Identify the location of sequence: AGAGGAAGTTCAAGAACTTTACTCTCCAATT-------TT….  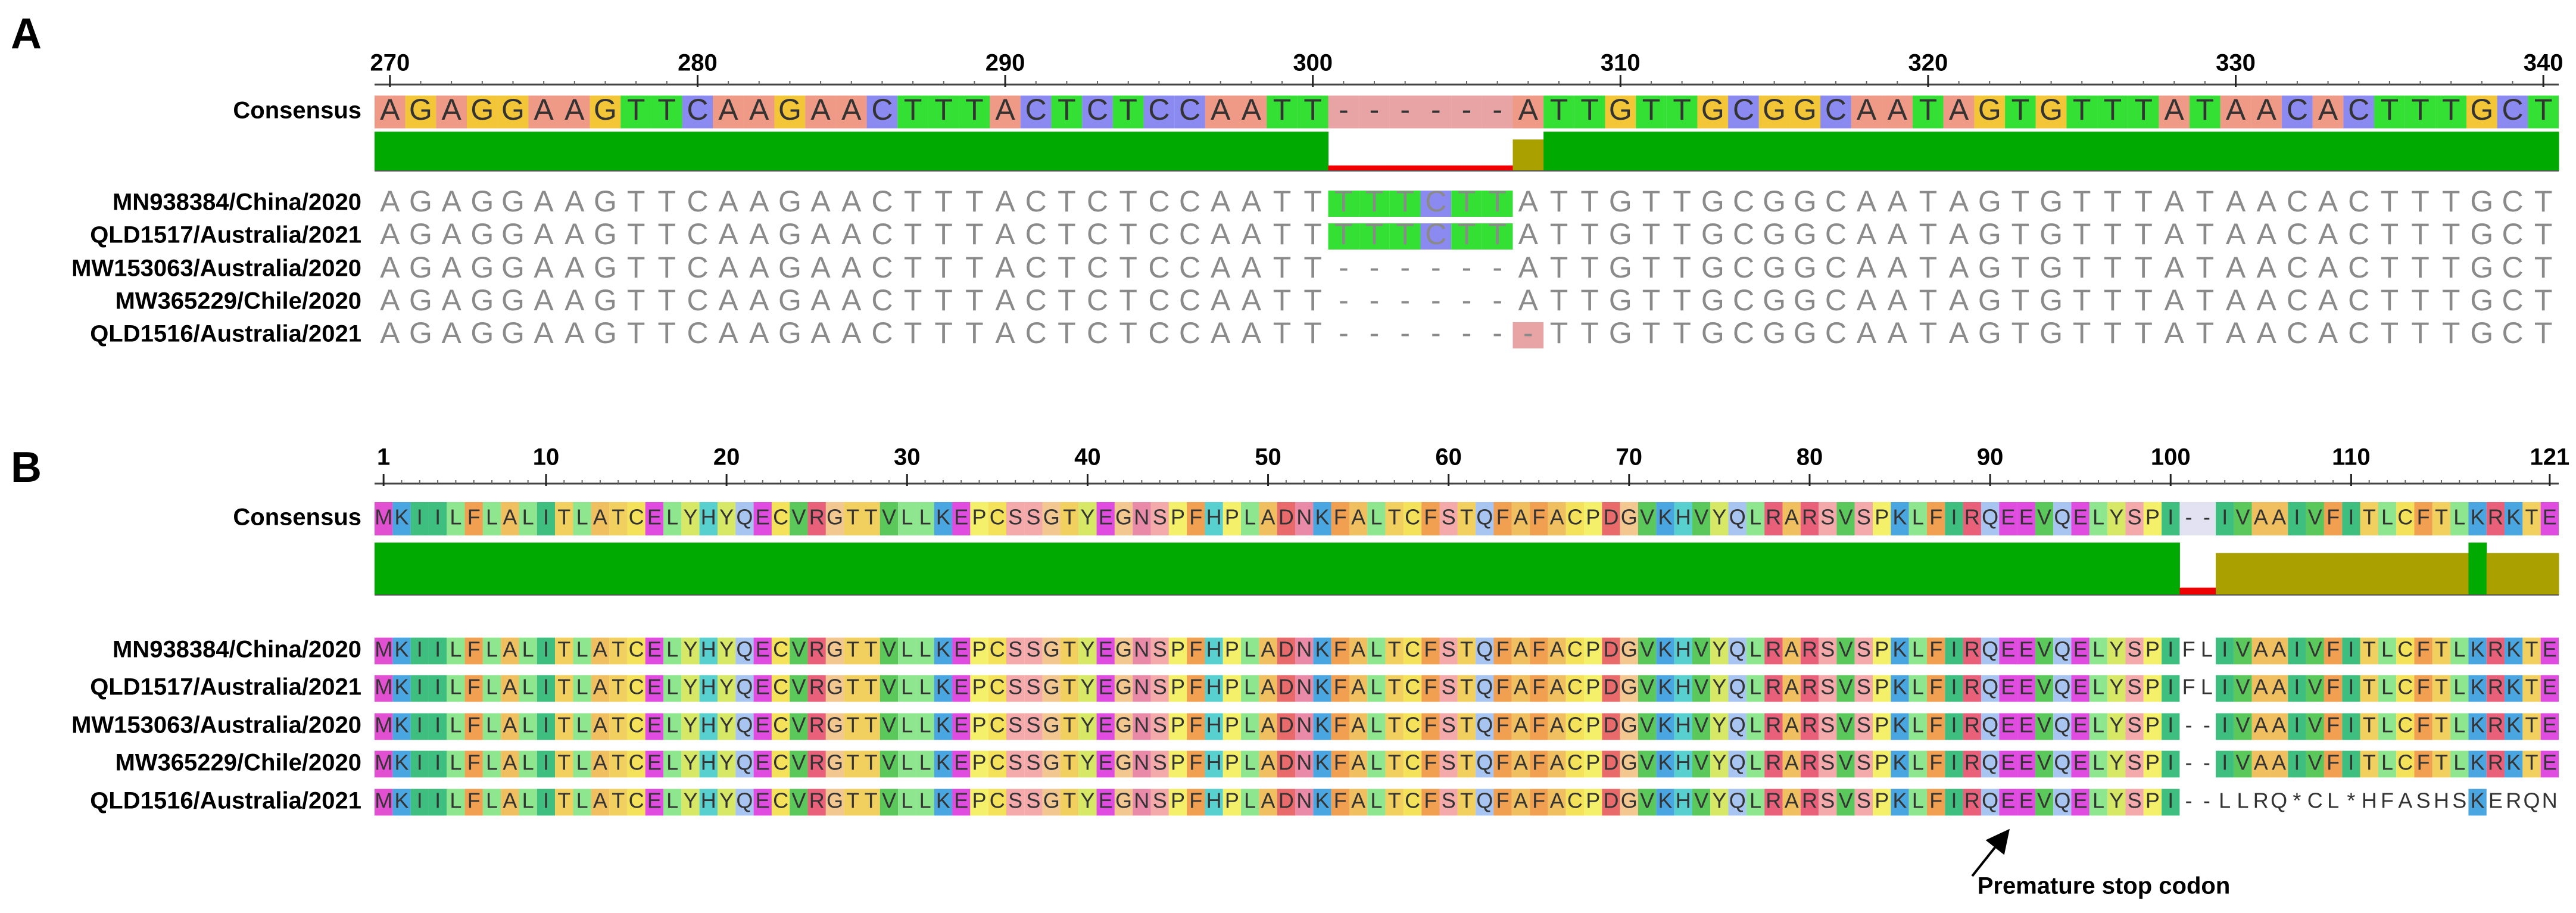
(1466, 333).